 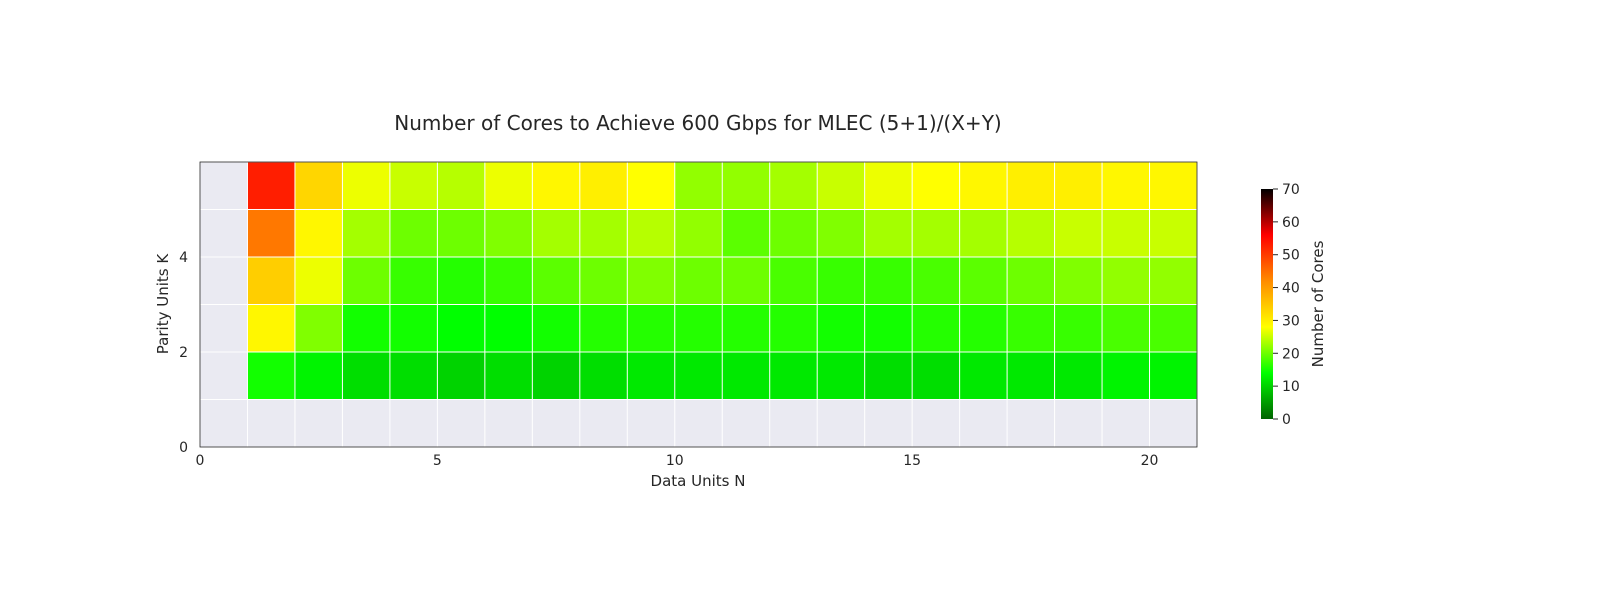 I want to click on colorbar-ticks: 0 10 20 30 40 50 60 70, so click(x=1286, y=305).